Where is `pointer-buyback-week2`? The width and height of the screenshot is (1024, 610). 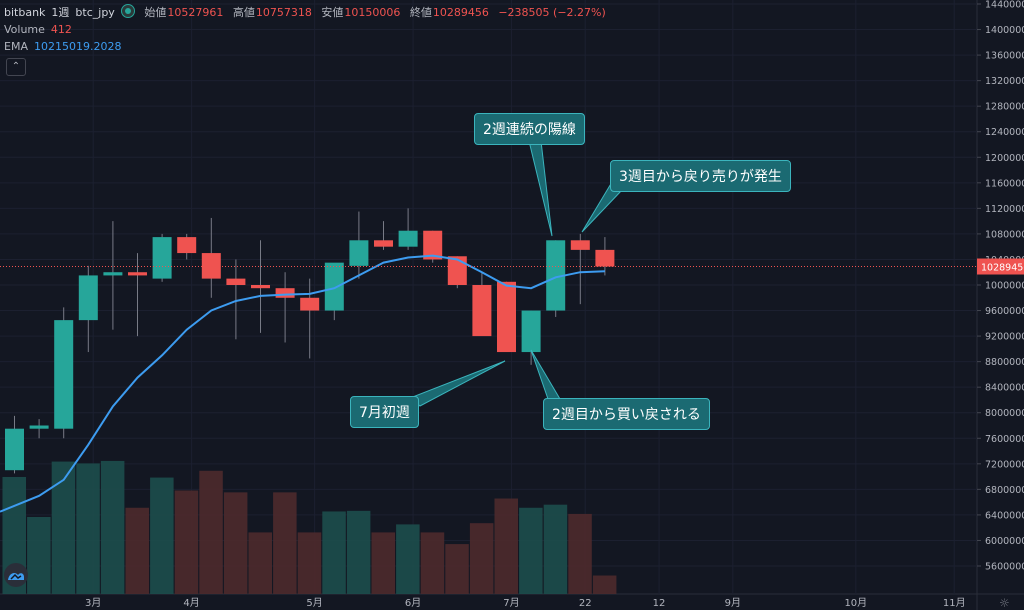
pointer-buyback-week2 is located at coordinates (545, 374).